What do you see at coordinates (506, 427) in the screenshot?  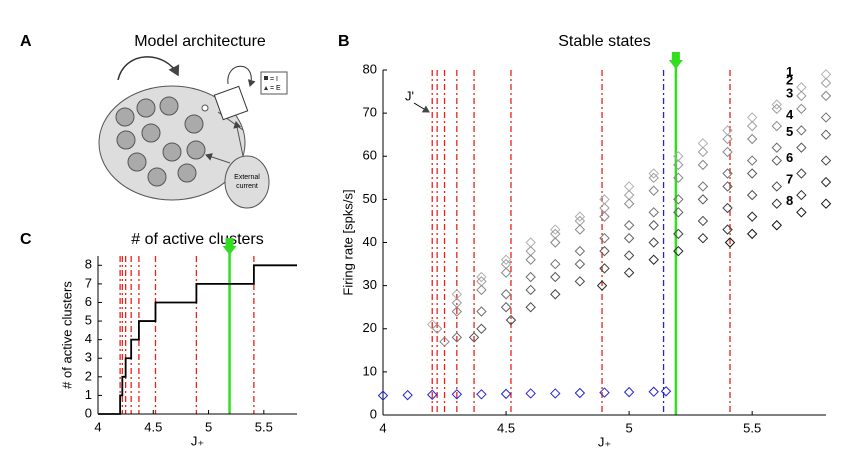 I see `x-tick-label: 4.5` at bounding box center [506, 427].